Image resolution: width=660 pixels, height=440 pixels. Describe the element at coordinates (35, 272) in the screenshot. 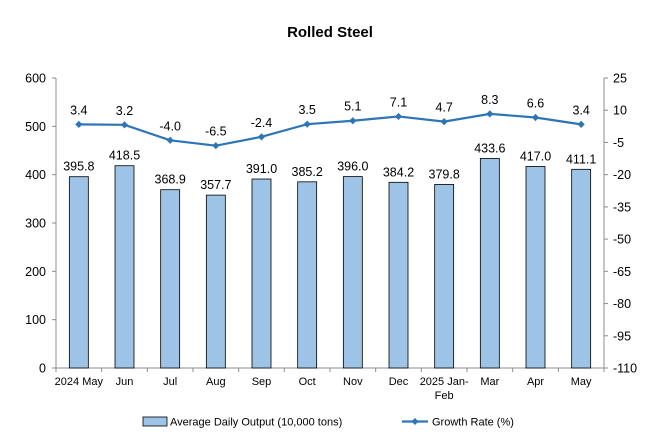

I see `left-axis-tick-label: 200` at that location.